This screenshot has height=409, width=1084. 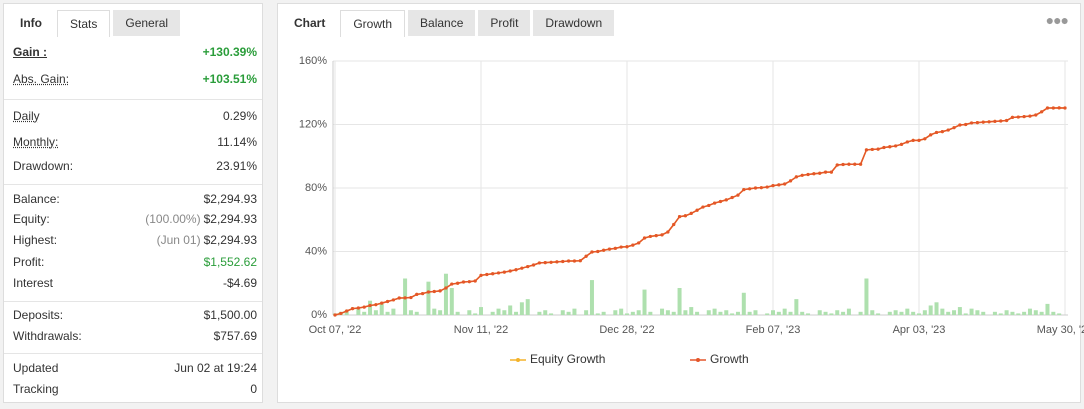 I want to click on tab: Info, so click(x=31, y=23).